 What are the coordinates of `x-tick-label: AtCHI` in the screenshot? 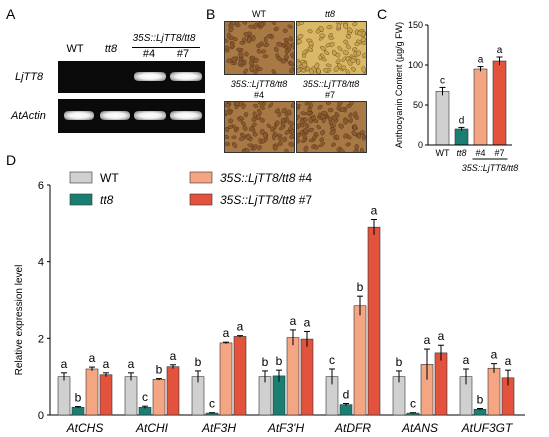 It's located at (152, 428).